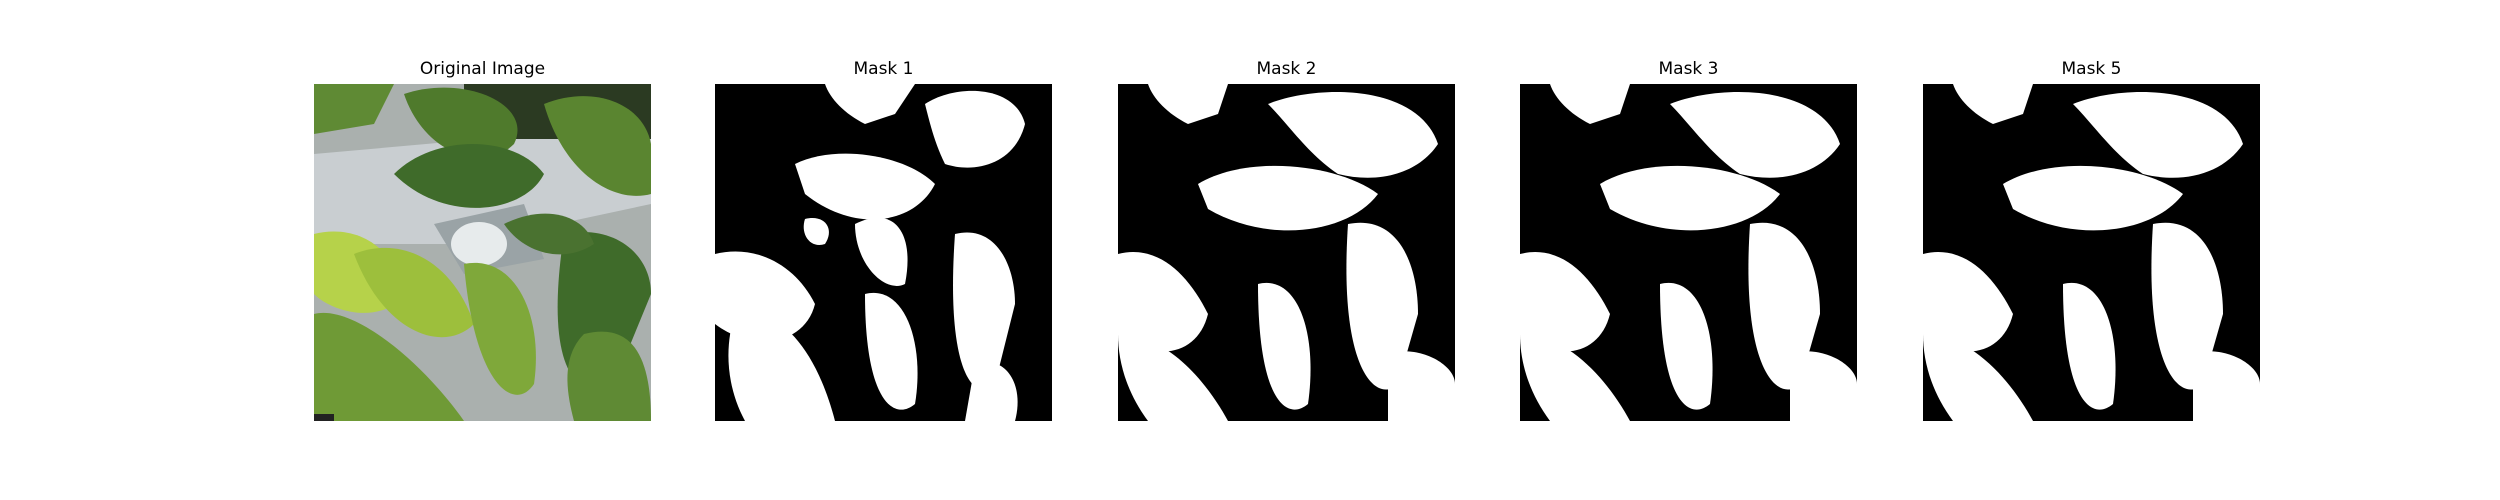 This screenshot has width=2500, height=500. What do you see at coordinates (482, 69) in the screenshot?
I see `panel-title: Original Image` at bounding box center [482, 69].